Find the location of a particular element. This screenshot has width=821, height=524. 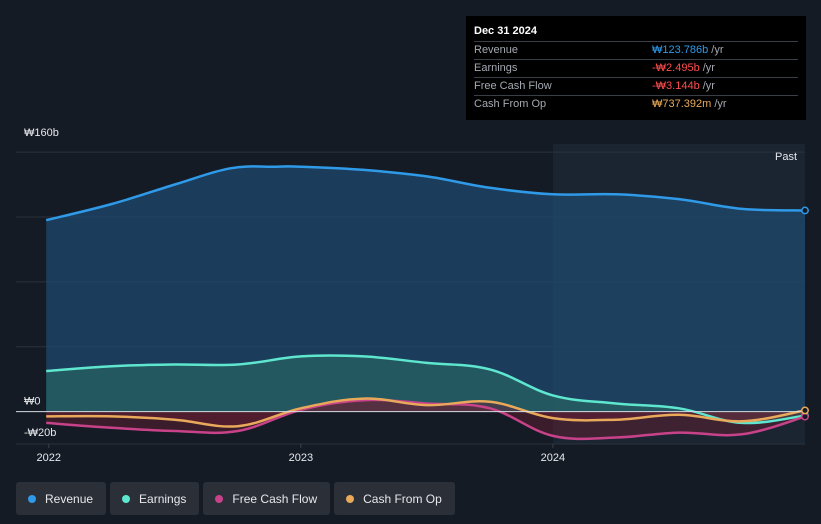

y-tick-label: -₩20b is located at coordinates (40, 433).